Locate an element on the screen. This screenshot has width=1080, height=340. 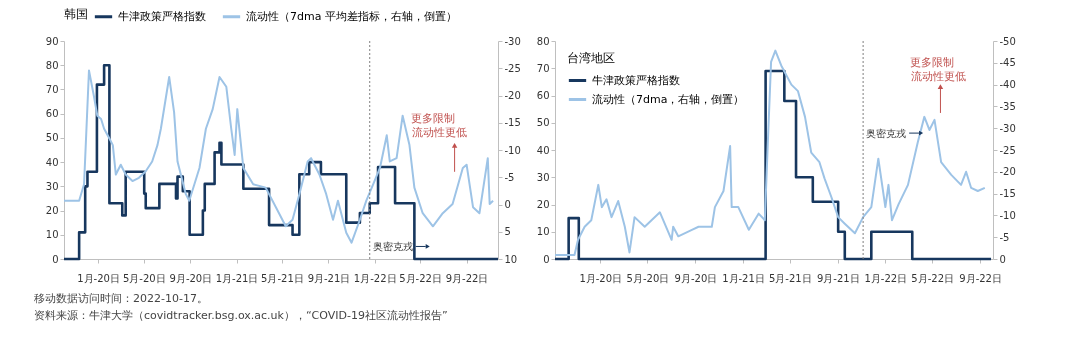
legend-title: 台湾地区 is located at coordinates (591, 58).